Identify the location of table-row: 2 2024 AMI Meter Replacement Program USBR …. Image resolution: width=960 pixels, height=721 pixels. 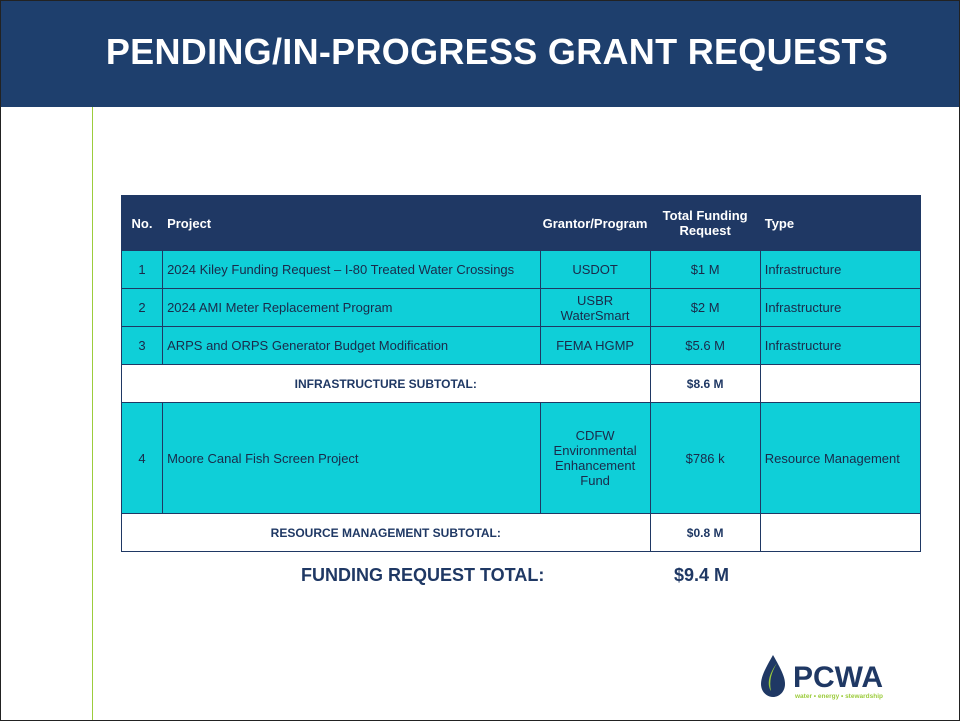
(521, 307).